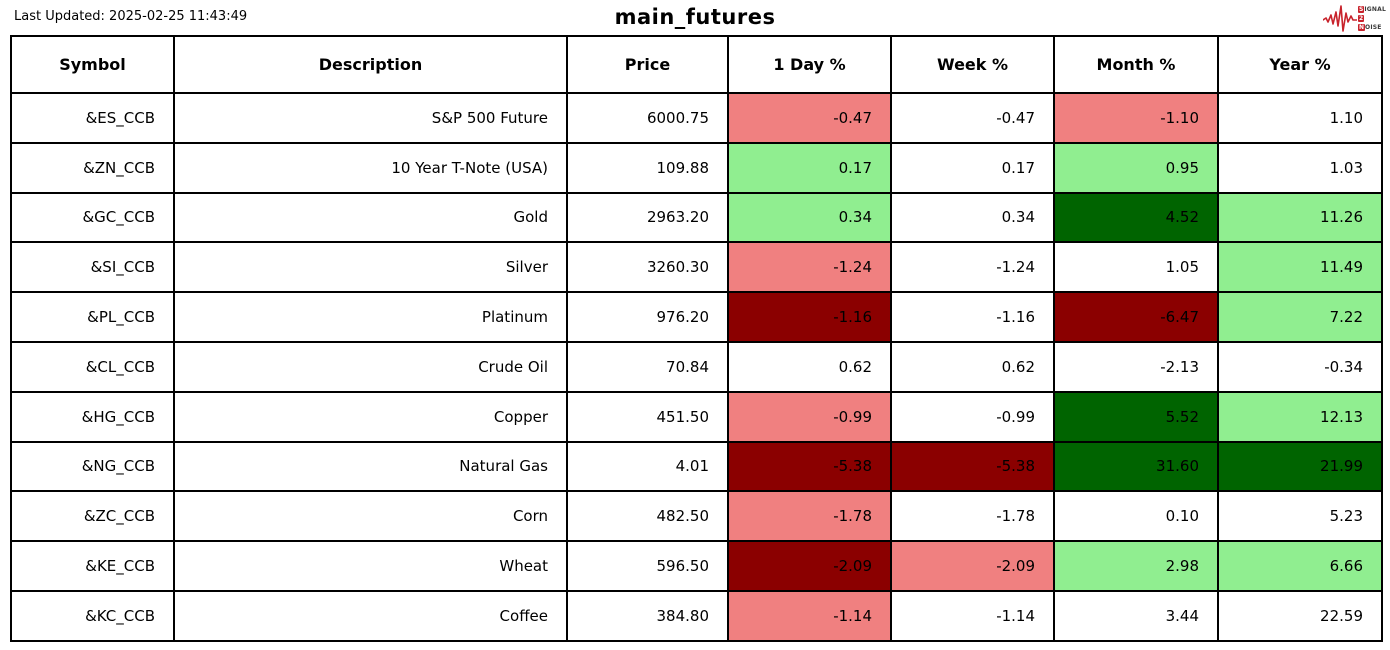 The image size is (1390, 650). Describe the element at coordinates (972, 516) in the screenshot. I see `week-pct-cell: -1.78` at that location.